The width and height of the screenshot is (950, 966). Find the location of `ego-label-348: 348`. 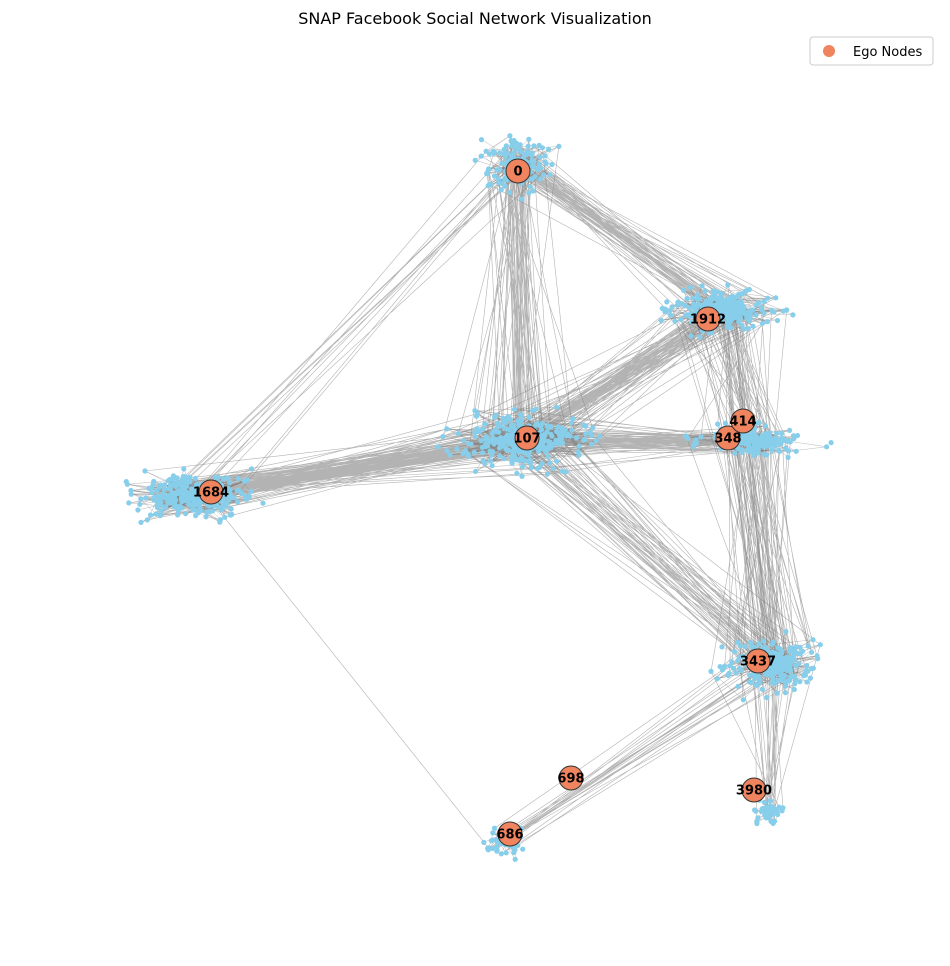

ego-label-348: 348 is located at coordinates (727, 439).